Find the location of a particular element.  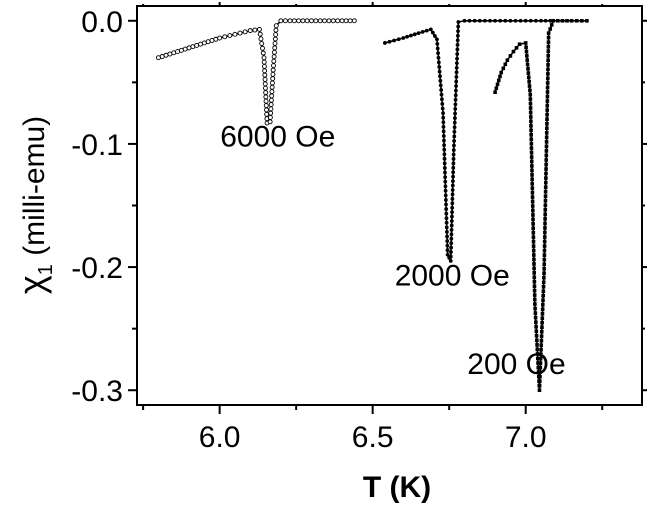

x-tick-label: 6.0 is located at coordinates (220, 437).